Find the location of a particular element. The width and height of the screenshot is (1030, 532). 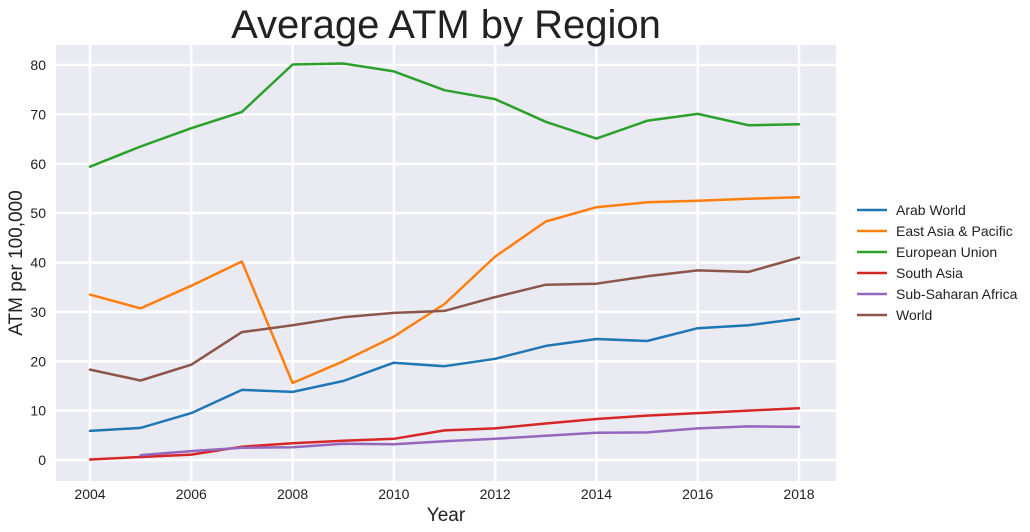

legend-item: European Union is located at coordinates (927, 252).